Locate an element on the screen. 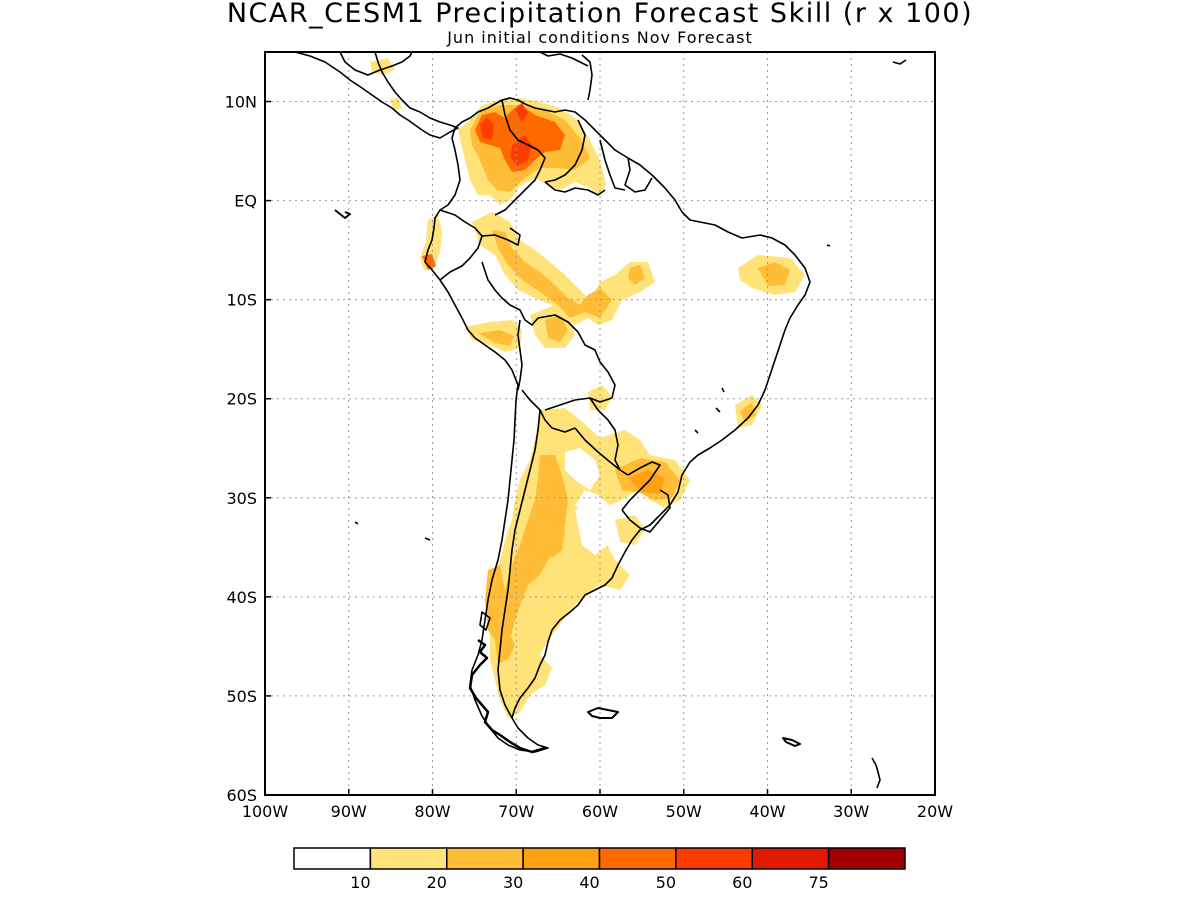 The height and width of the screenshot is (900, 1200). shade-region-uruguay-core is located at coordinates (646, 482).